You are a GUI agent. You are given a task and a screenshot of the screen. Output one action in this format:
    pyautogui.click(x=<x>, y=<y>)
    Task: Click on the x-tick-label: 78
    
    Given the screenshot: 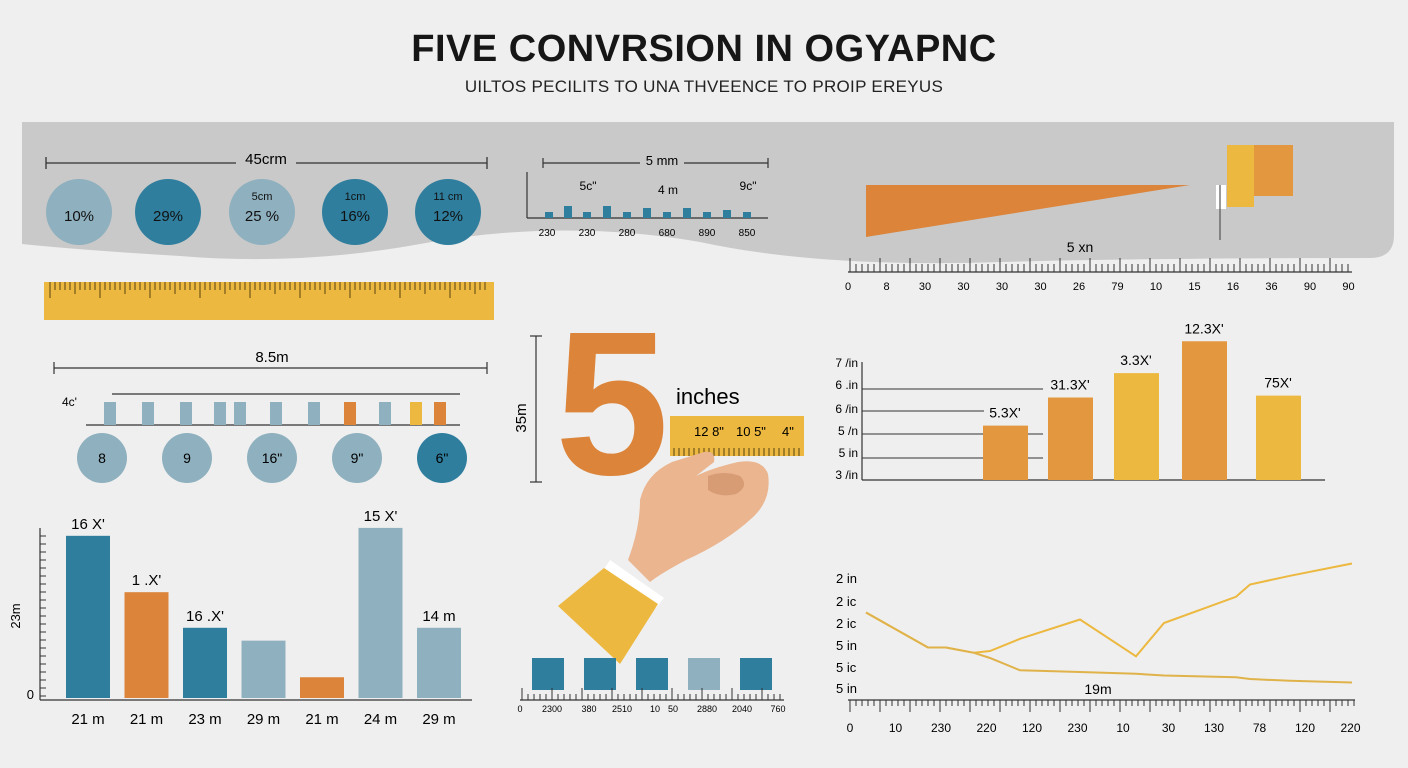 What is the action you would take?
    pyautogui.click(x=1260, y=728)
    